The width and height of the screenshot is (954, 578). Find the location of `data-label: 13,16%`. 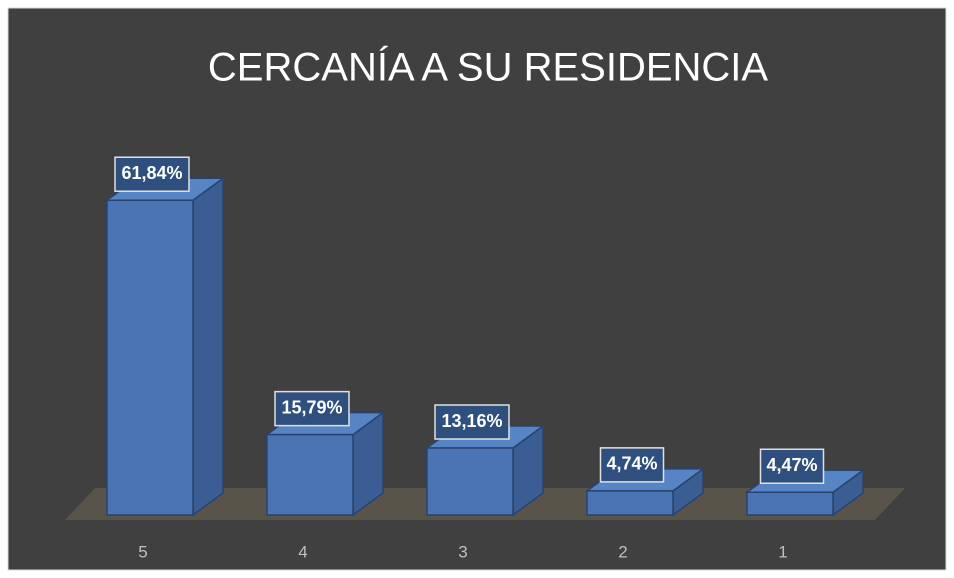

data-label: 13,16% is located at coordinates (471, 421).